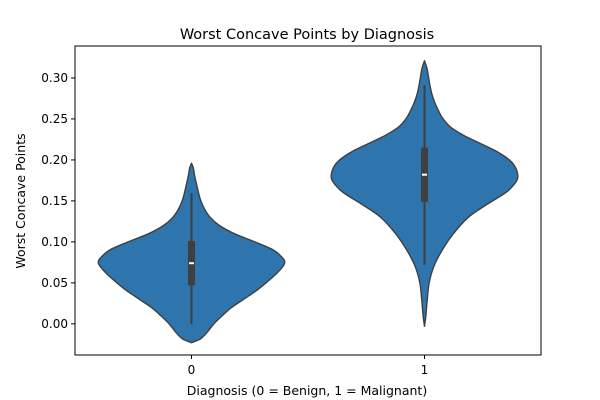 The height and width of the screenshot is (400, 600). What do you see at coordinates (54, 242) in the screenshot?
I see `y-tick-label: 0.10` at bounding box center [54, 242].